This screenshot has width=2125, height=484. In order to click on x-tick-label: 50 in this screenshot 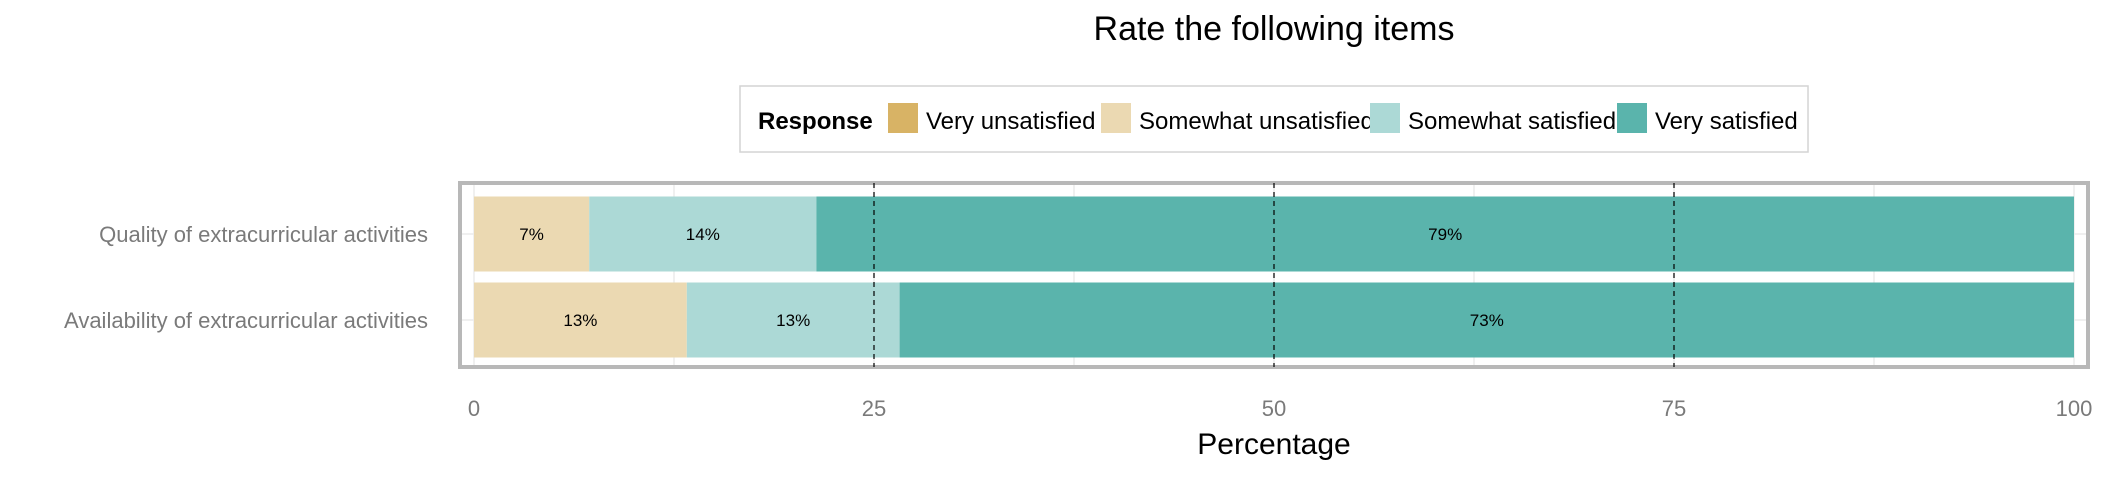, I will do `click(1274, 408)`.